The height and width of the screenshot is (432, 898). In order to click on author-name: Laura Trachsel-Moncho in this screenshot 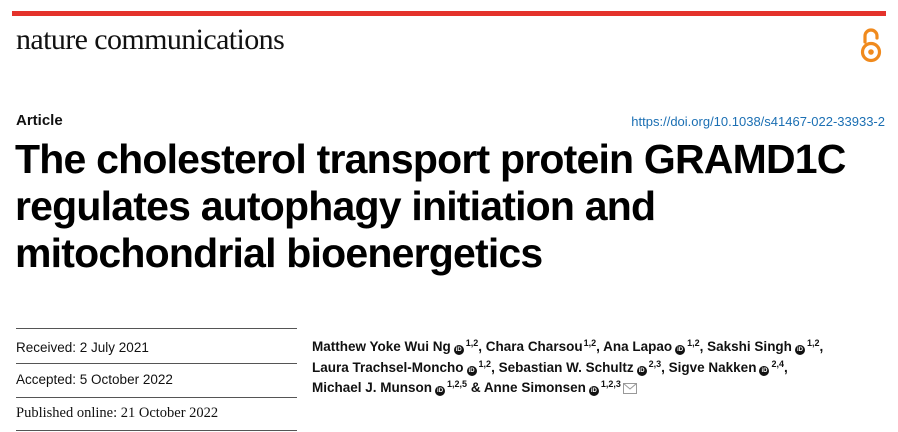, I will do `click(388, 367)`.